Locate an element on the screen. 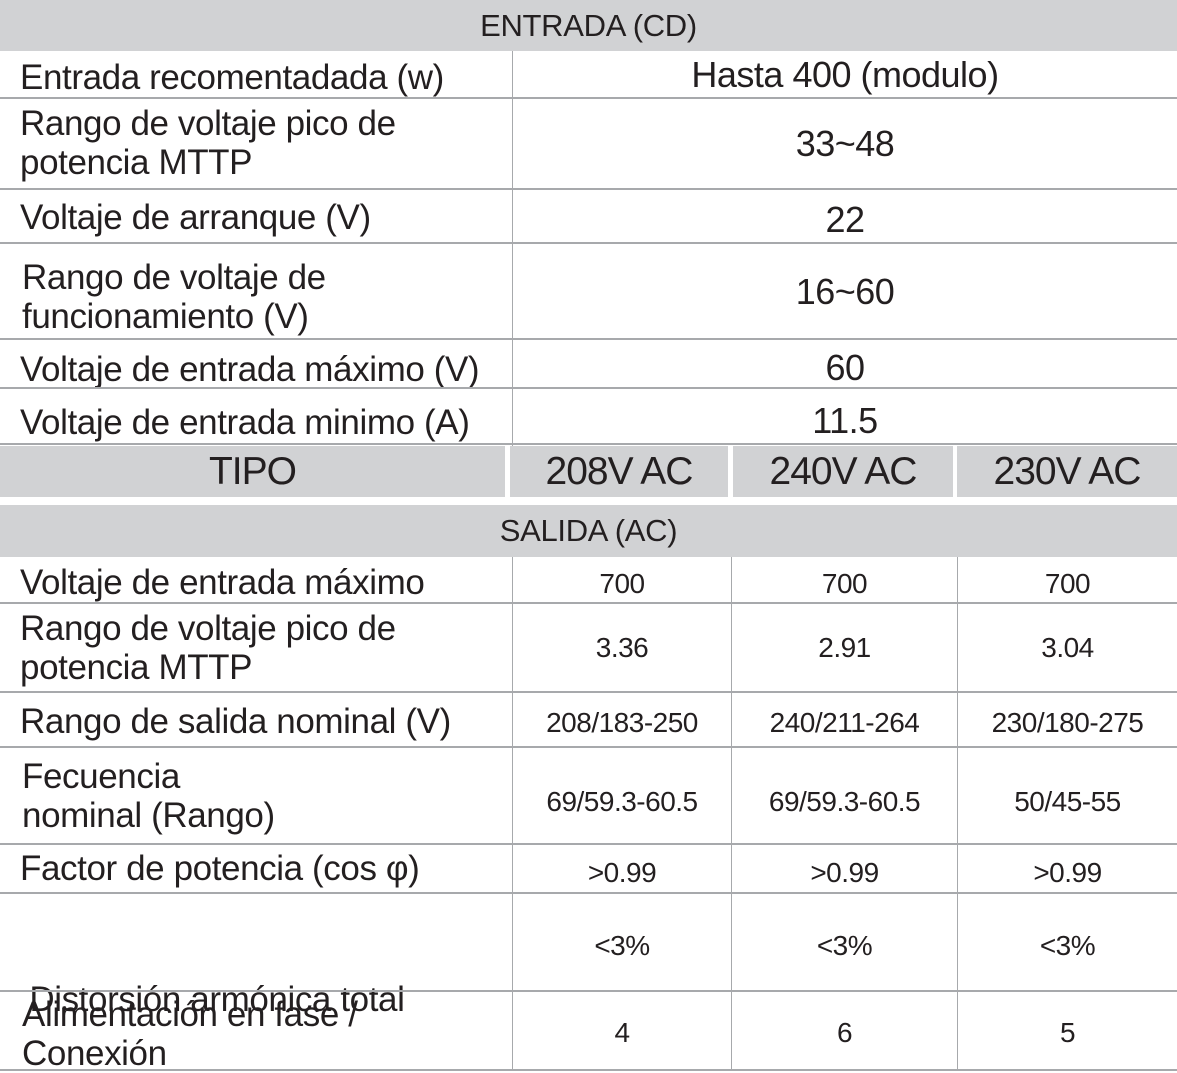 The height and width of the screenshot is (1073, 1177). input-row-value: 33~48 is located at coordinates (845, 144).